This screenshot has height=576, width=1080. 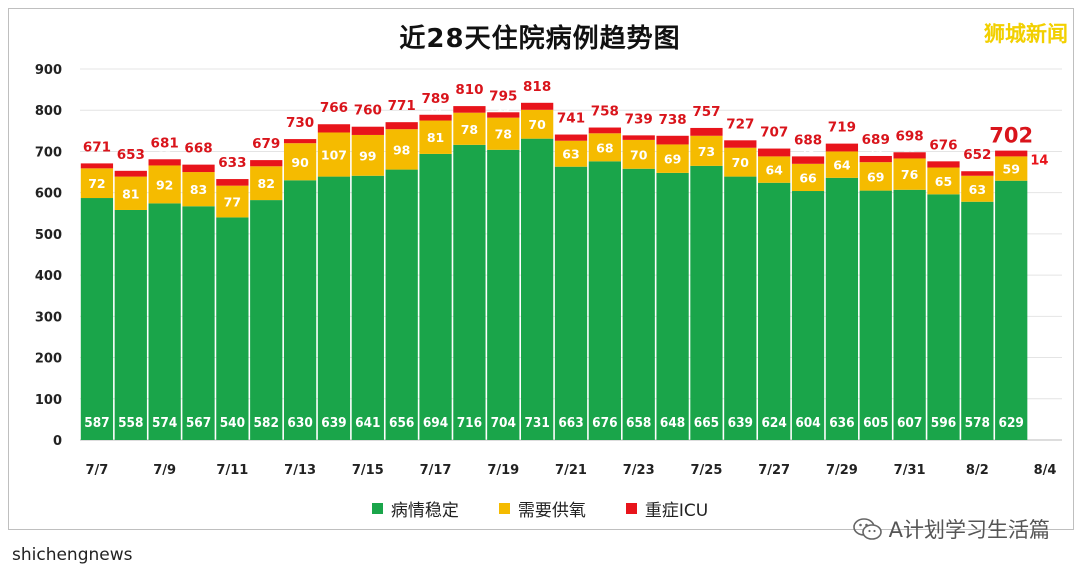 I want to click on label-stable: 704, so click(x=503, y=423).